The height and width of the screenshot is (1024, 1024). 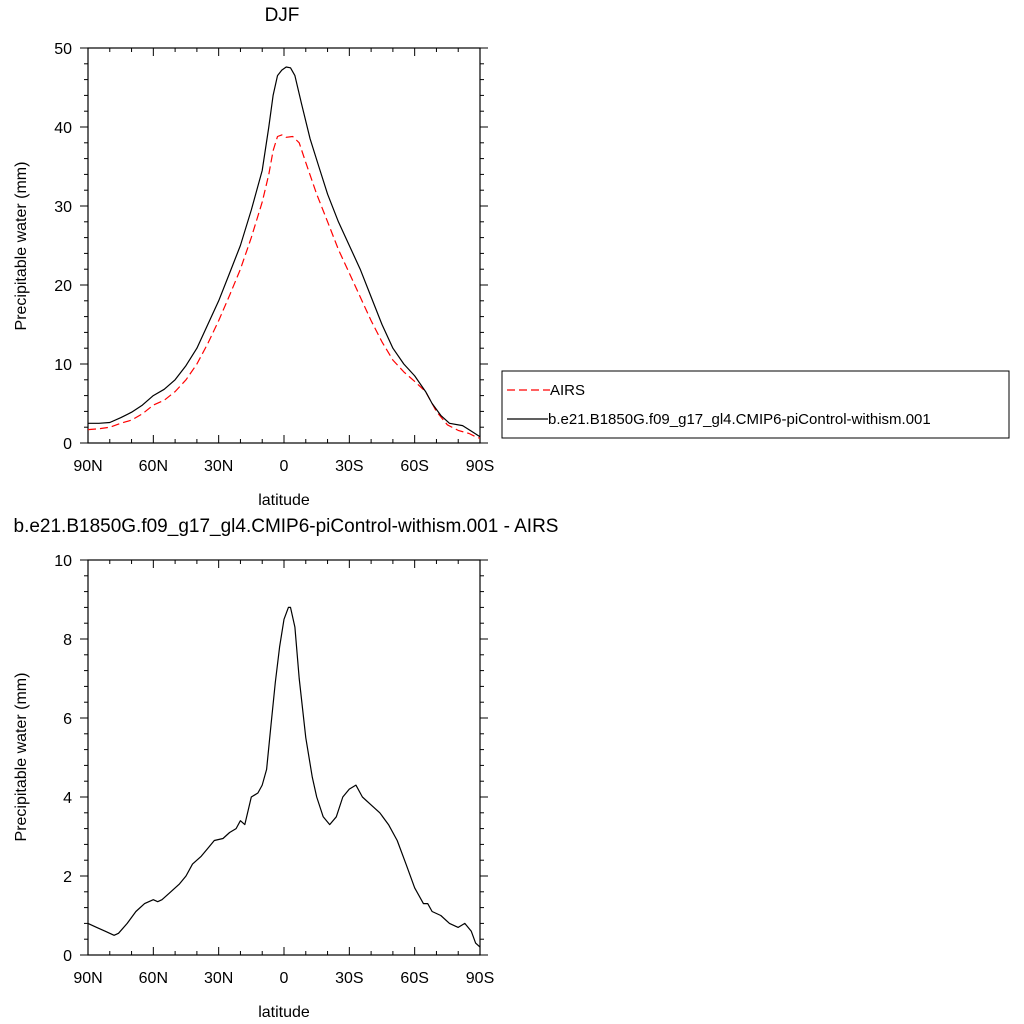 I want to click on legend-label-airs: AIRS, so click(x=567, y=390).